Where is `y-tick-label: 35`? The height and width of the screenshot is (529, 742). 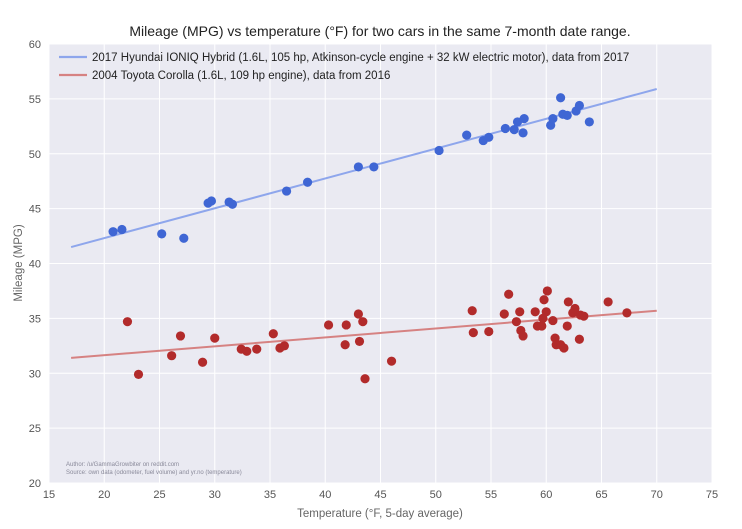
y-tick-label: 35 is located at coordinates (35, 319).